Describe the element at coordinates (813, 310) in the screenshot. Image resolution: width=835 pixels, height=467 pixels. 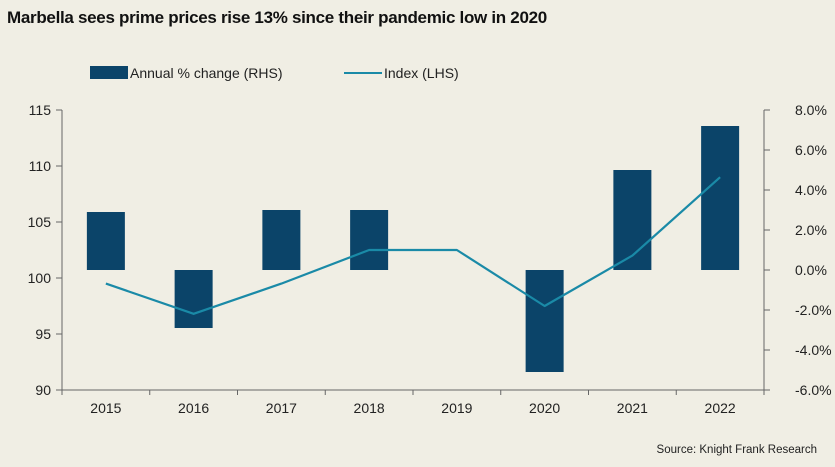
I see `right-tick-label: -2.0%` at that location.